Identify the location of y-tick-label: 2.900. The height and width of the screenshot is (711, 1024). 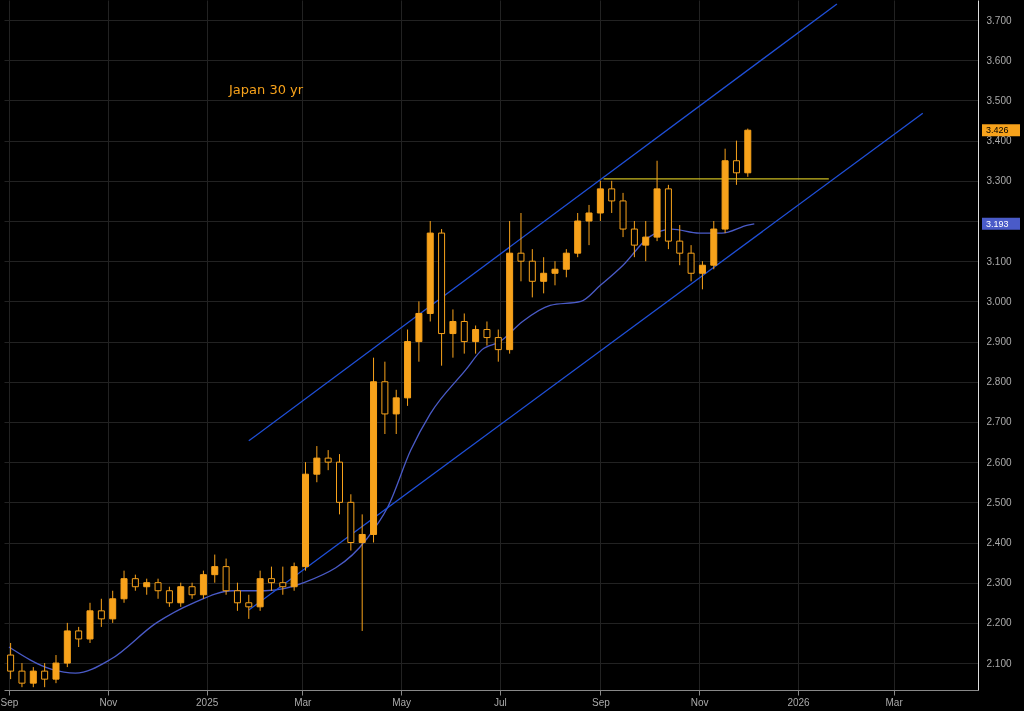
(999, 342).